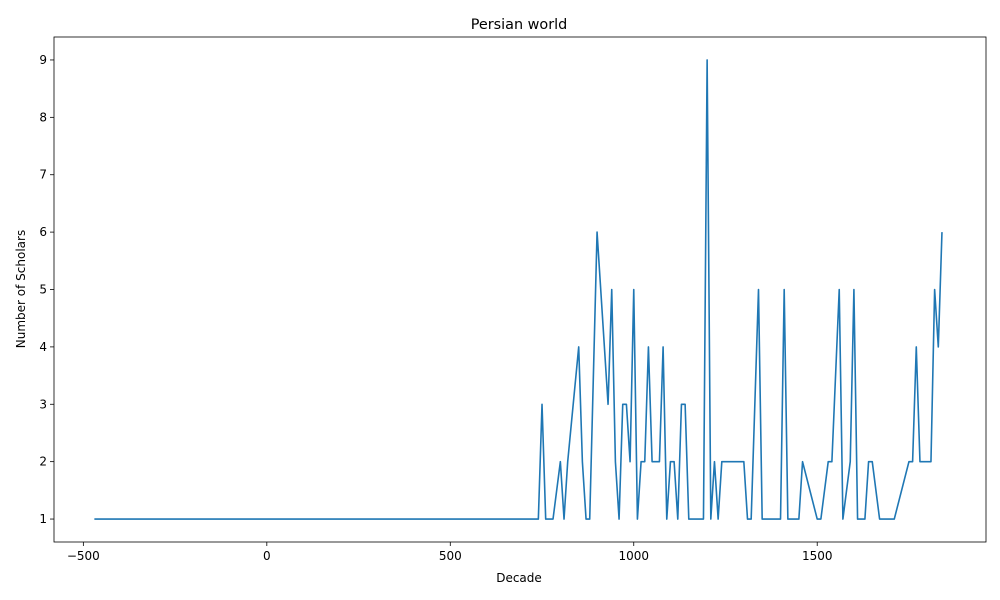  Describe the element at coordinates (21, 289) in the screenshot. I see `y-axis-label: Number of Scholars` at that location.